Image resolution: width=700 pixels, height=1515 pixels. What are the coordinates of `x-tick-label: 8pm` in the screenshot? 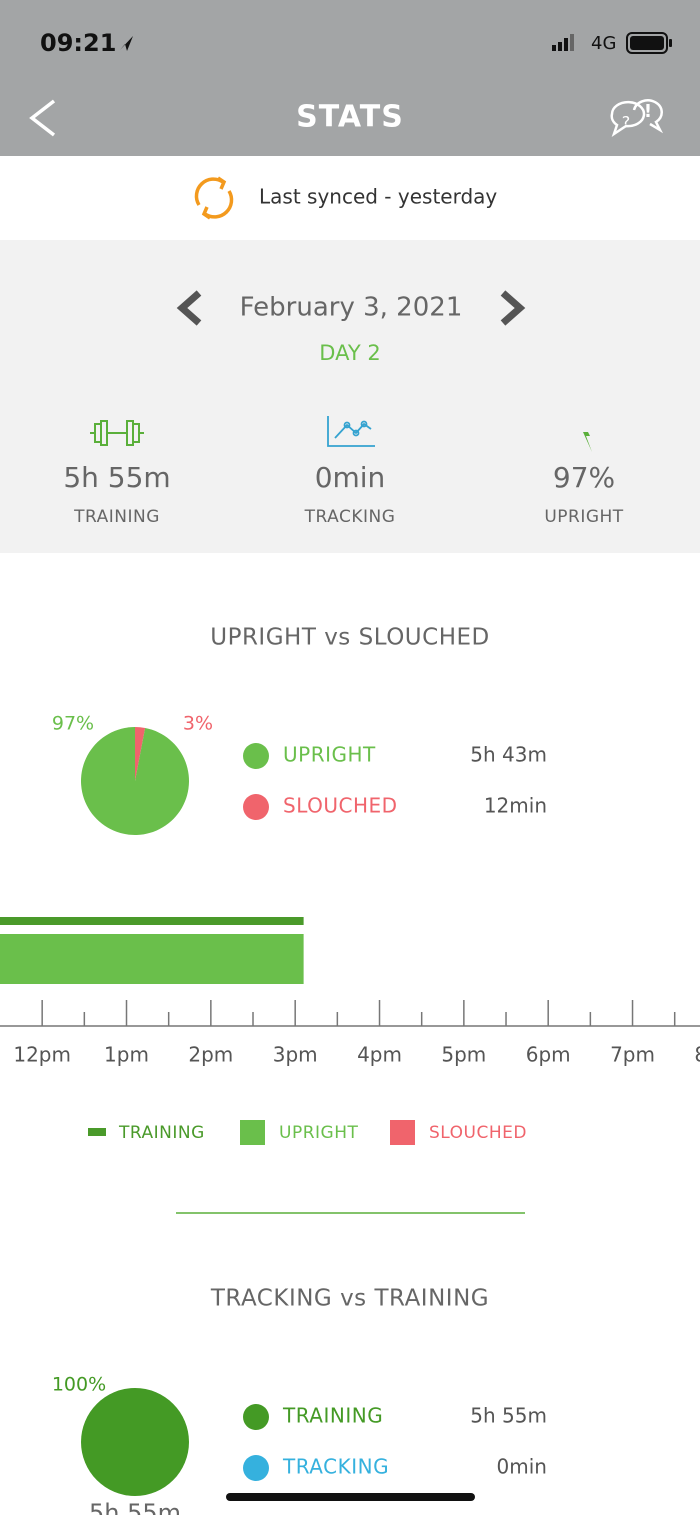 It's located at (697, 1055).